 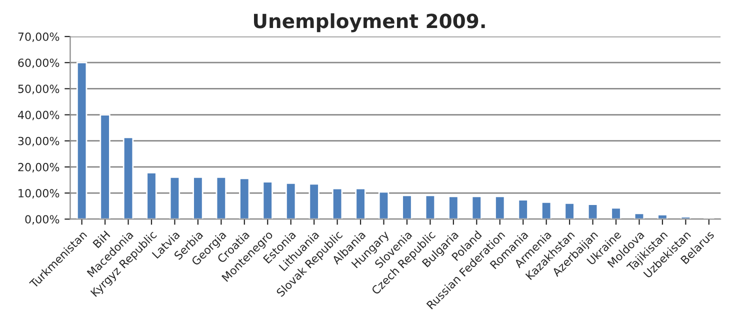 I want to click on y-tick-label: 40,00%, so click(x=39, y=115).